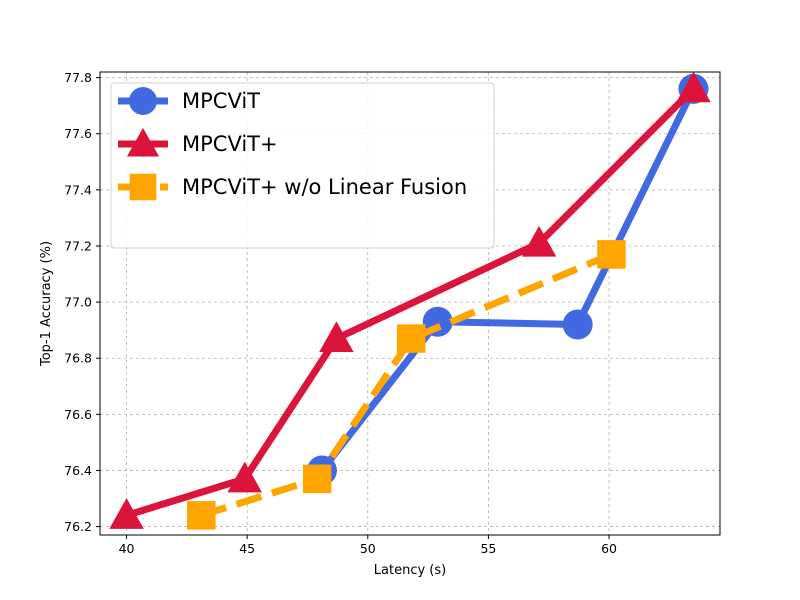  Describe the element at coordinates (609, 548) in the screenshot. I see `x-tick-label: 60` at that location.